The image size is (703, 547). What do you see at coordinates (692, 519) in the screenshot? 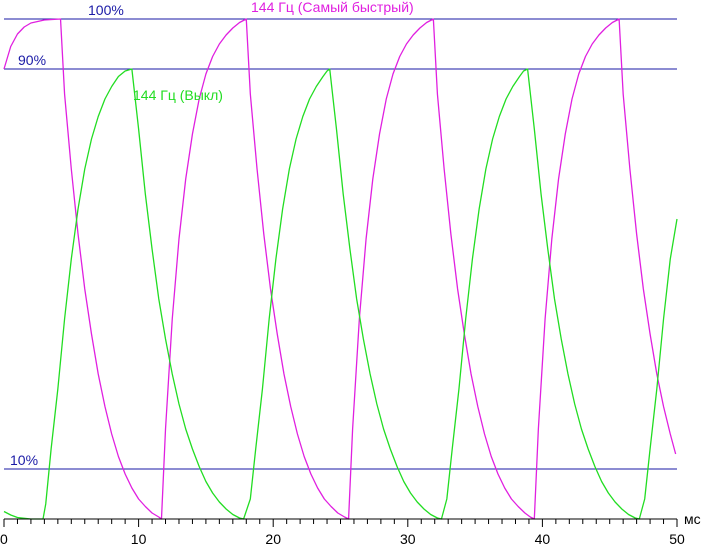
I see `x-axis-unit-label: мс` at bounding box center [692, 519].